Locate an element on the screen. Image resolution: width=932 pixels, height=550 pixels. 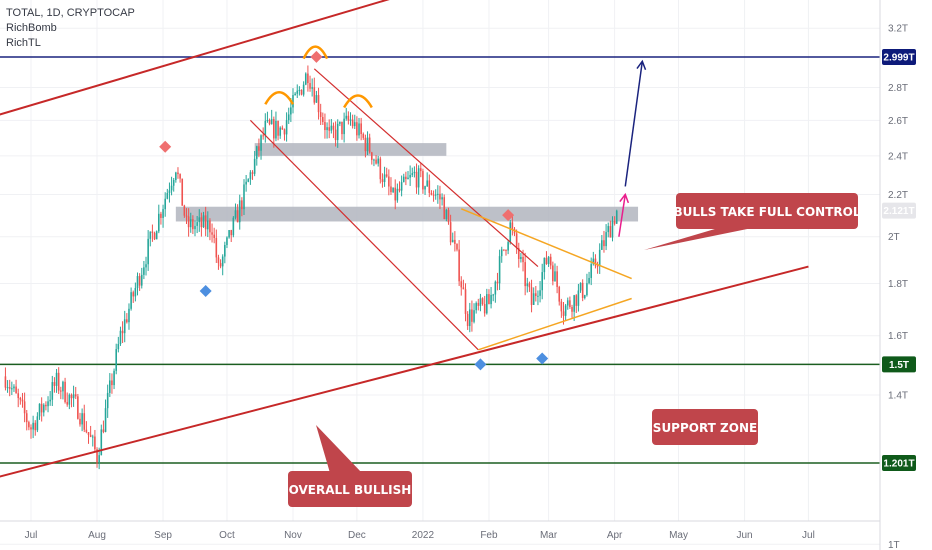
price-tick-label: 2.2T is located at coordinates (898, 195).